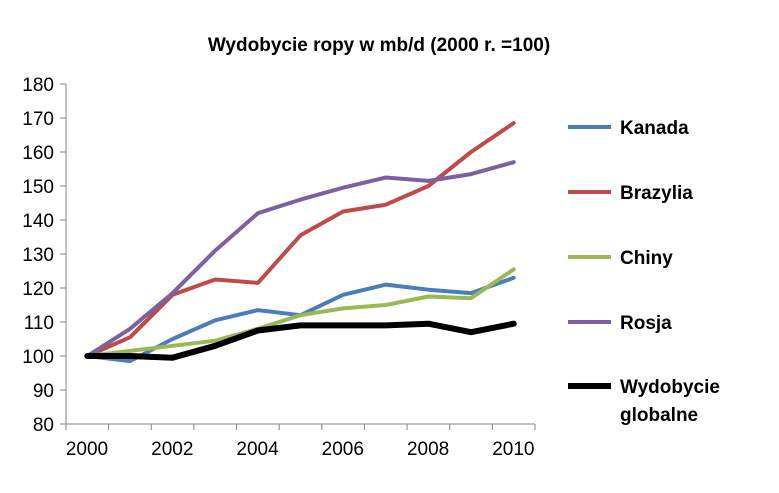 The width and height of the screenshot is (779, 493). Describe the element at coordinates (38, 357) in the screenshot. I see `y-tick-label: 100` at that location.